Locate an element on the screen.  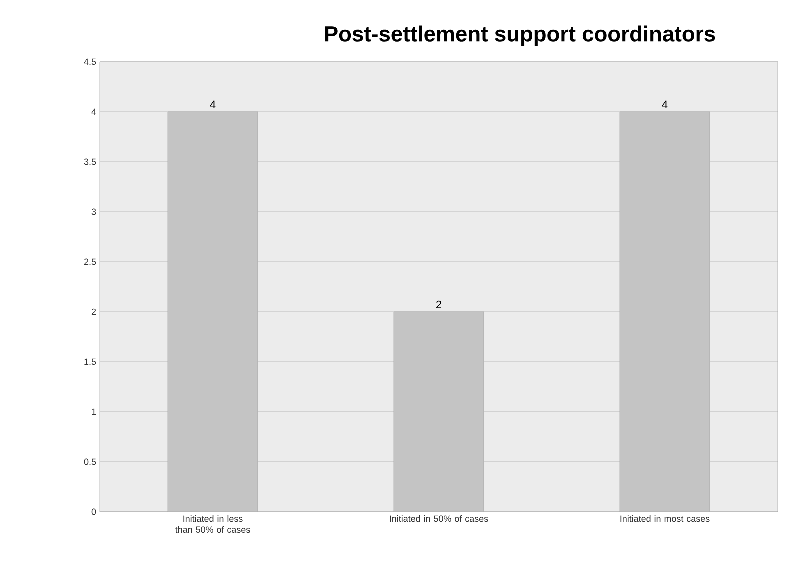
x-tick-label: Initiated in 50% of cases is located at coordinates (439, 519).